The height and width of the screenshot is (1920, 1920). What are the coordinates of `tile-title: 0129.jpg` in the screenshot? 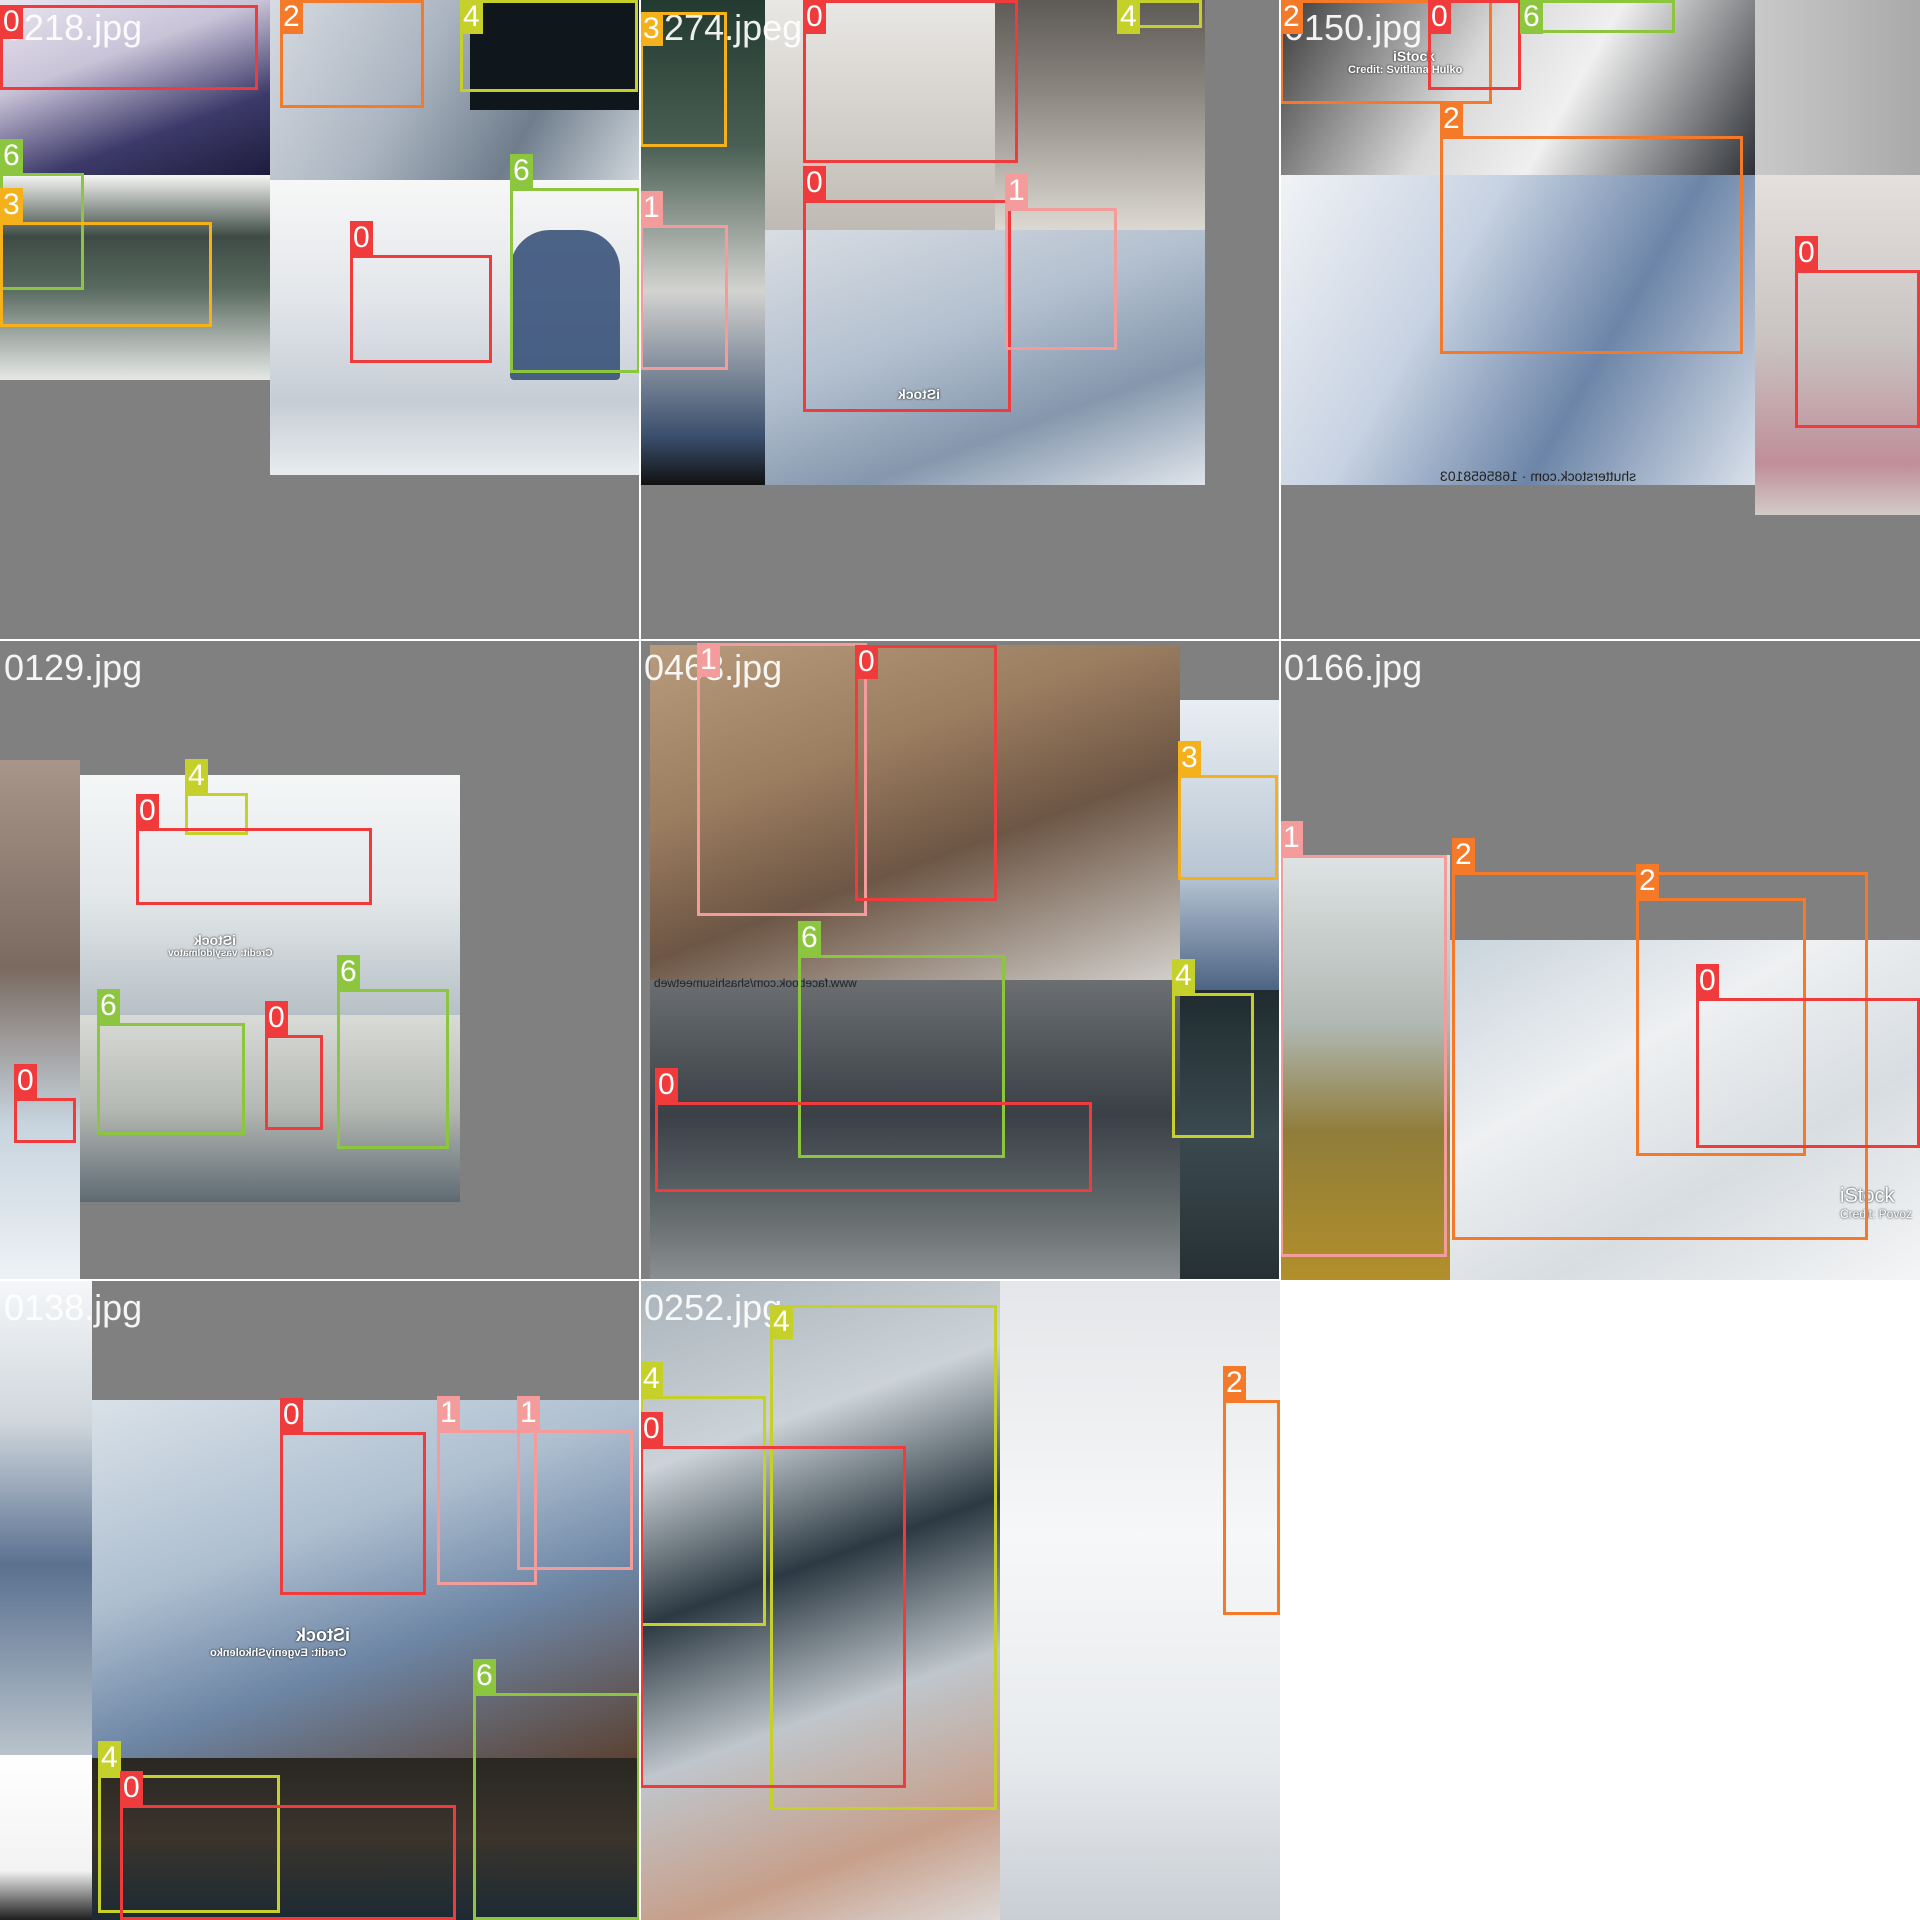 It's located at (73, 667).